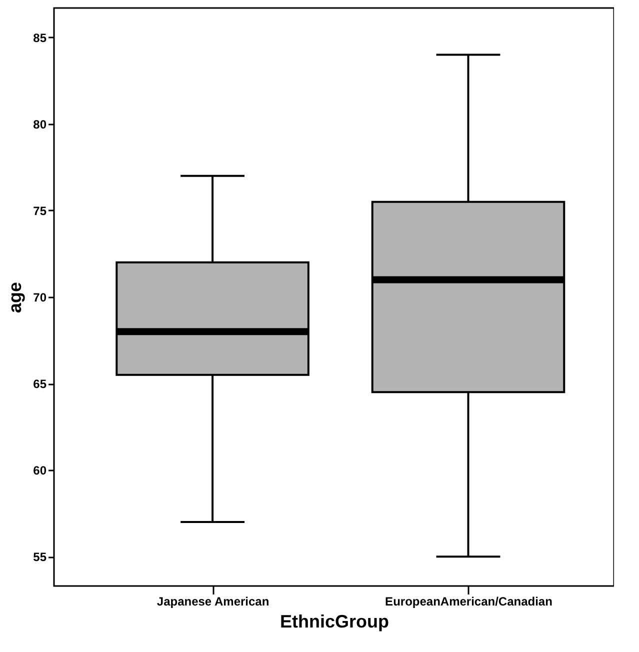 This screenshot has height=652, width=639. I want to click on y-tick-label: 70, so click(40, 297).